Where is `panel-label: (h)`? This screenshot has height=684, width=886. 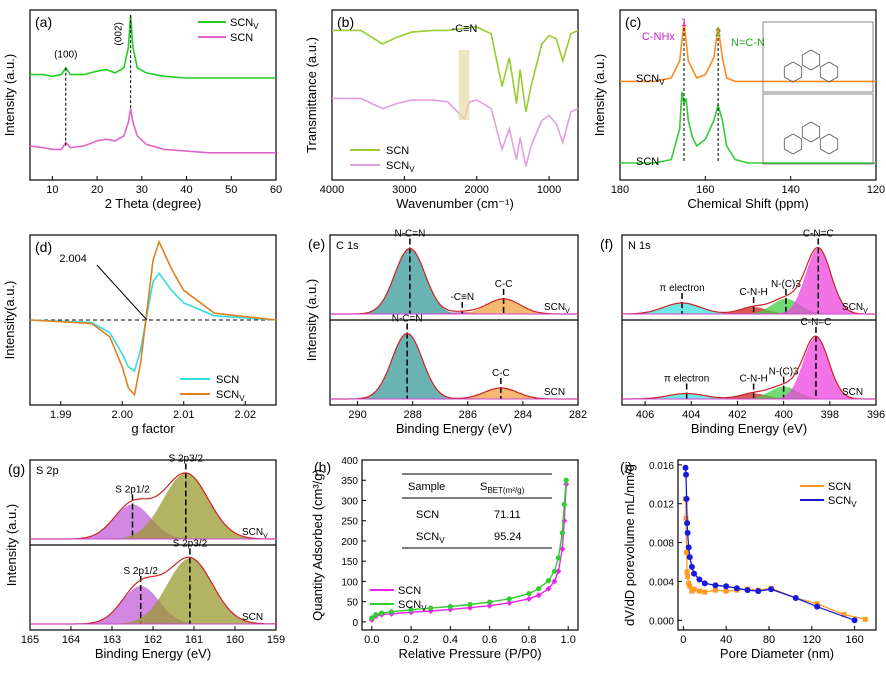
panel-label: (h) is located at coordinates (322, 467).